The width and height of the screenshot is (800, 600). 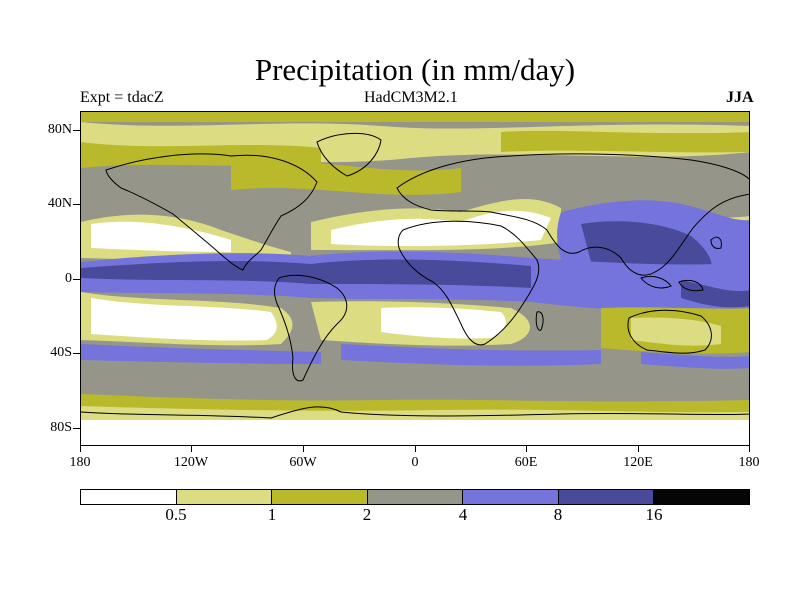 What do you see at coordinates (411, 97) in the screenshot?
I see `model-label: HadCM3M2.1` at bounding box center [411, 97].